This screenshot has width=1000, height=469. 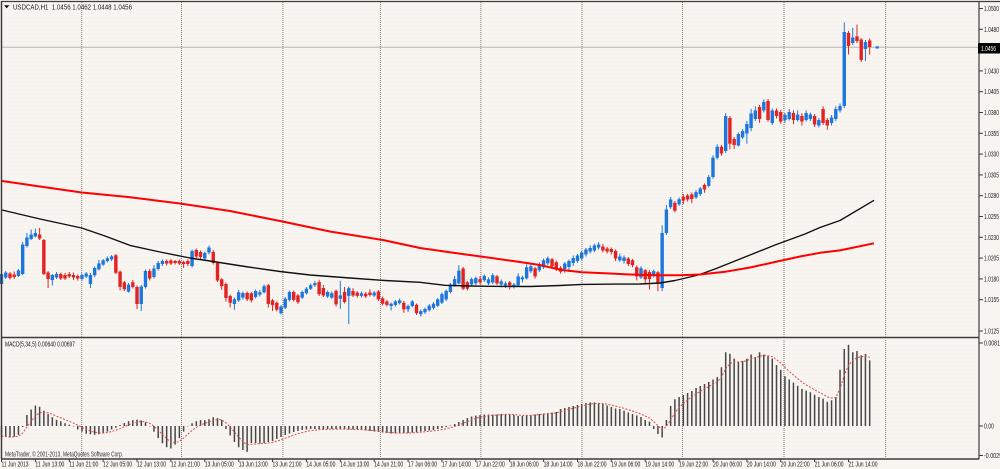 I want to click on svg-text: 13 Jun 21:00, so click(x=287, y=465).